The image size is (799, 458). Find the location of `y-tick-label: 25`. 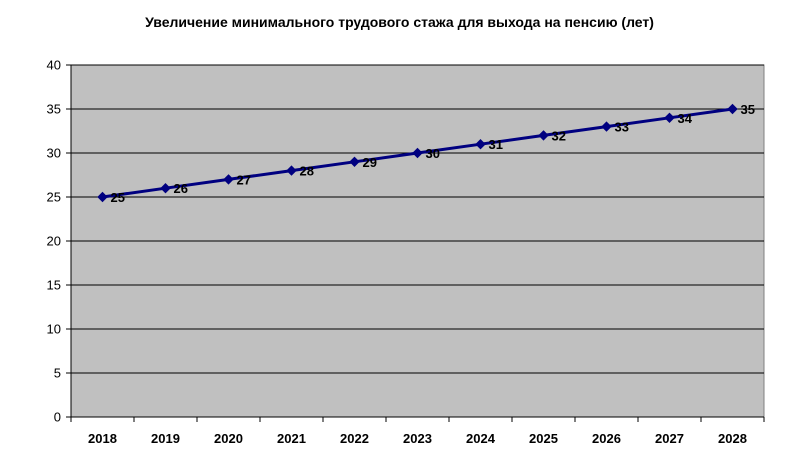

y-tick-label: 25 is located at coordinates (54, 197).